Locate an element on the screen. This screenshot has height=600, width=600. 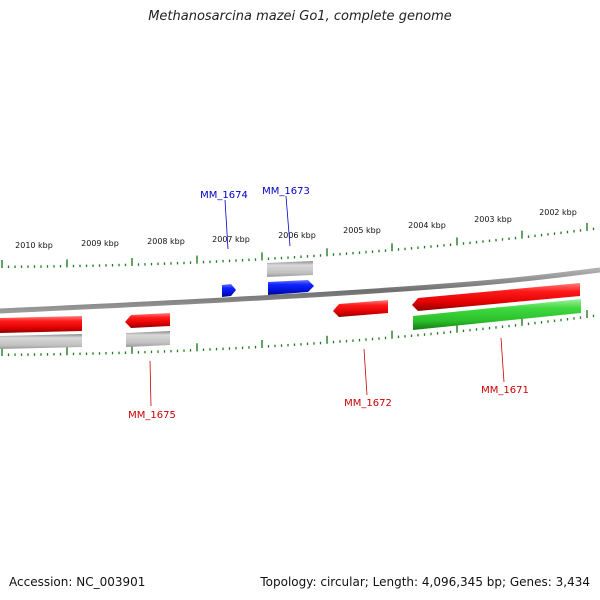
gene-label-mm1674: MM_1674 is located at coordinates (224, 195).